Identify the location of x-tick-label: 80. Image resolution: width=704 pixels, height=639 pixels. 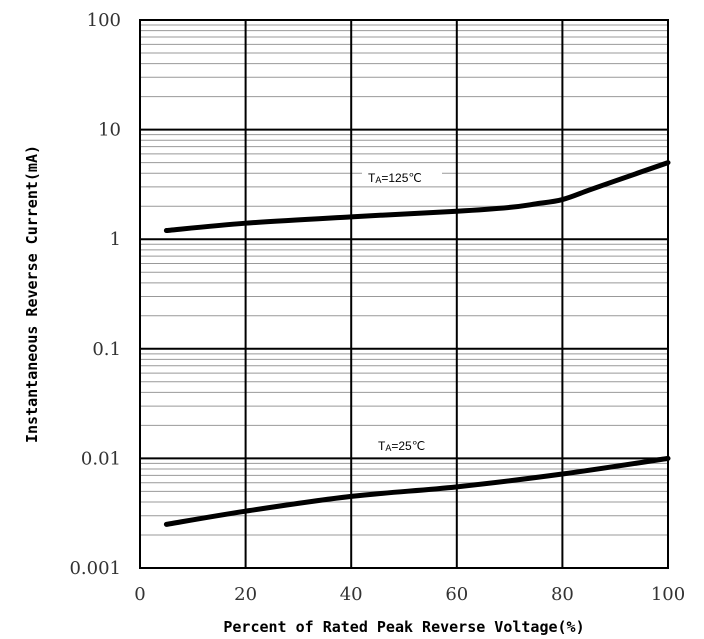
(562, 594).